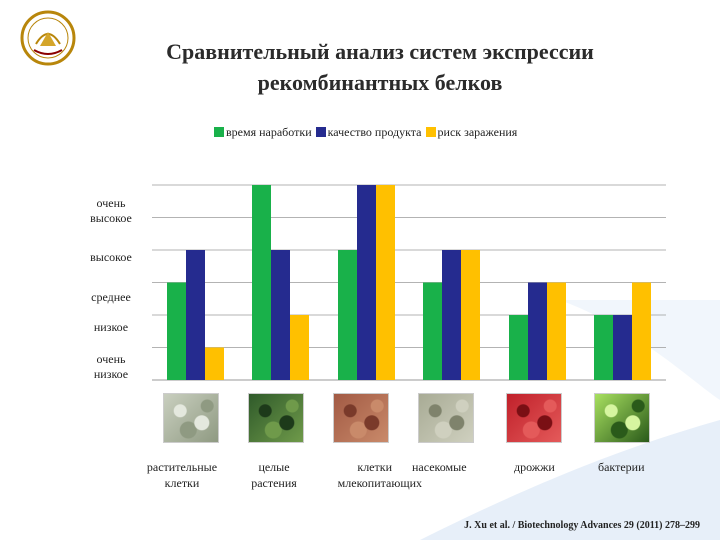 This screenshot has width=720, height=540. What do you see at coordinates (380, 51) in the screenshot?
I see `title-line-1: Сравнительный анализ систем экспрессии` at bounding box center [380, 51].